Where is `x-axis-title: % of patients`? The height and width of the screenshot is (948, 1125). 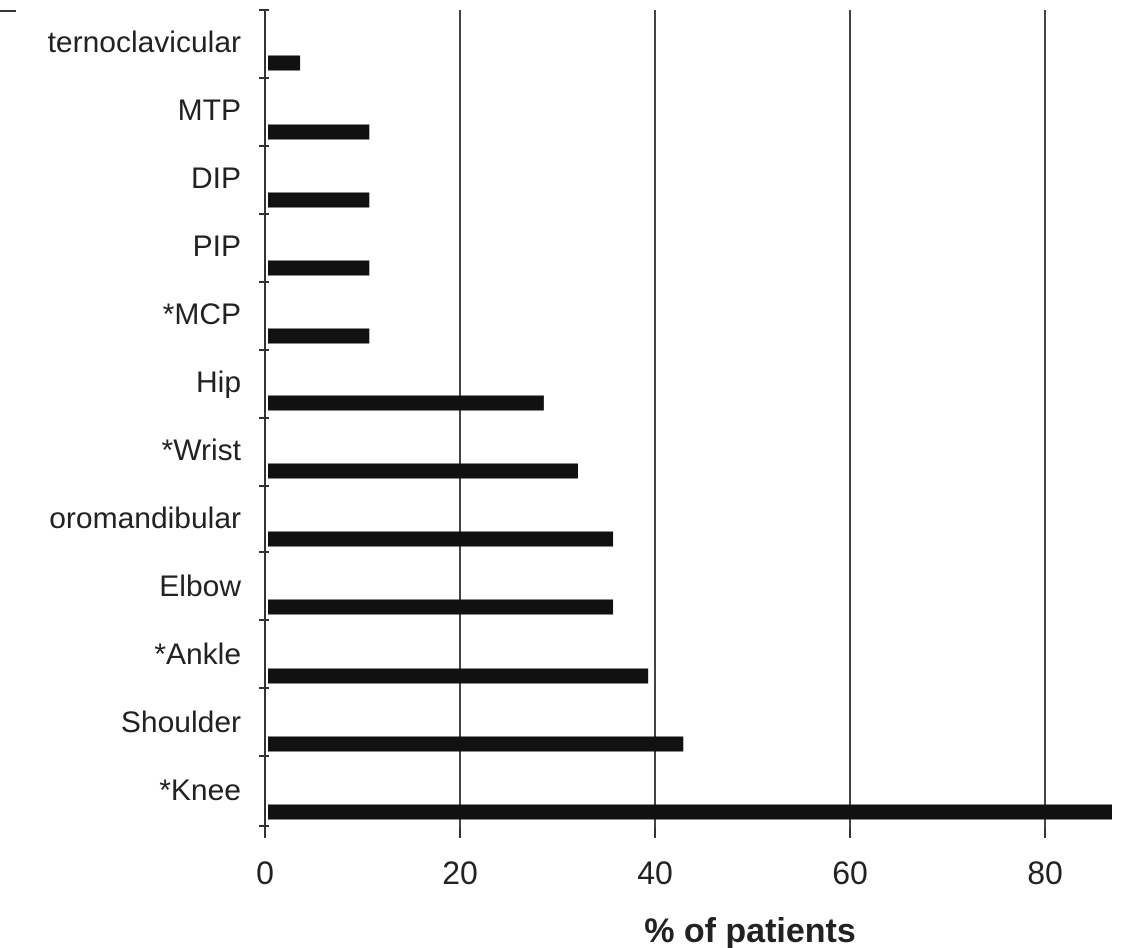
x-axis-title: % of patients is located at coordinates (750, 930).